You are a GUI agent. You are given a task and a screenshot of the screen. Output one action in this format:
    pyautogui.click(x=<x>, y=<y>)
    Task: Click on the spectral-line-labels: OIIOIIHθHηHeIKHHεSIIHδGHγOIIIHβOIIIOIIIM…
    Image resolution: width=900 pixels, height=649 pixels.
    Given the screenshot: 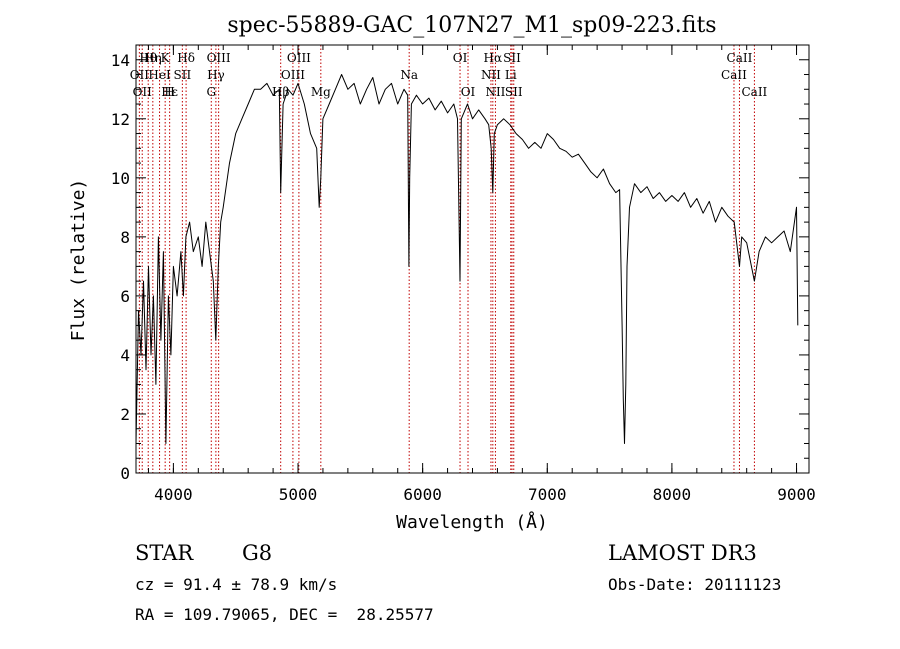 What is the action you would take?
    pyautogui.click(x=449, y=75)
    